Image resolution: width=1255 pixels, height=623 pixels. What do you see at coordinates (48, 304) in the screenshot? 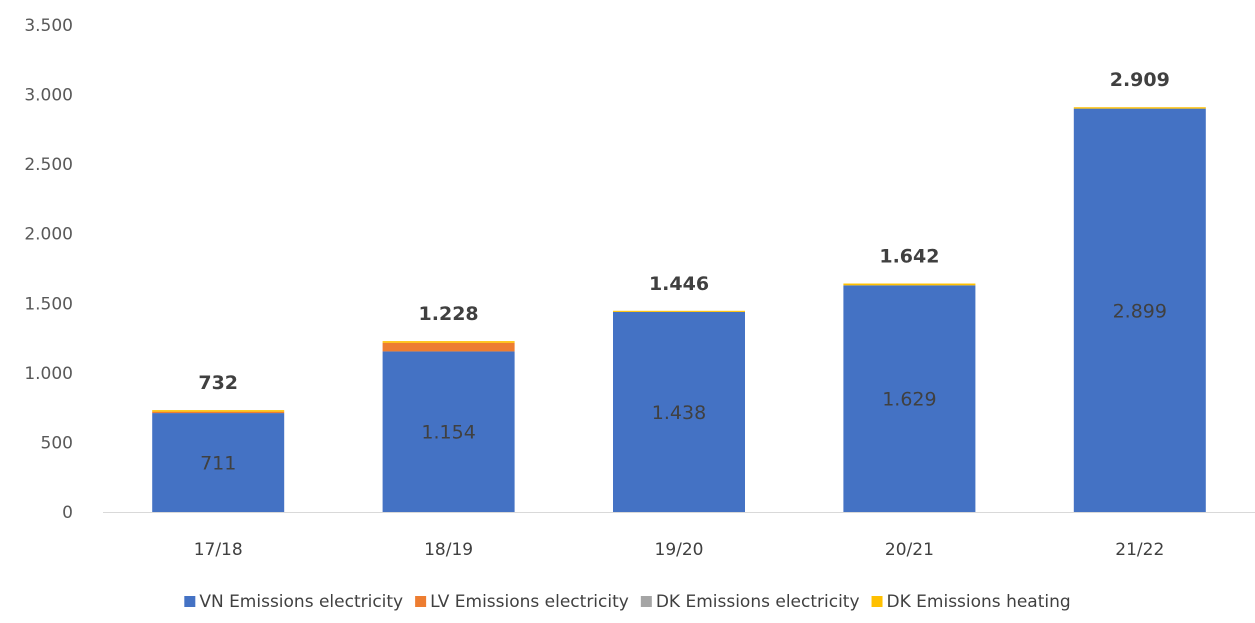
I see `y-tick-label: 1.500` at bounding box center [48, 304].